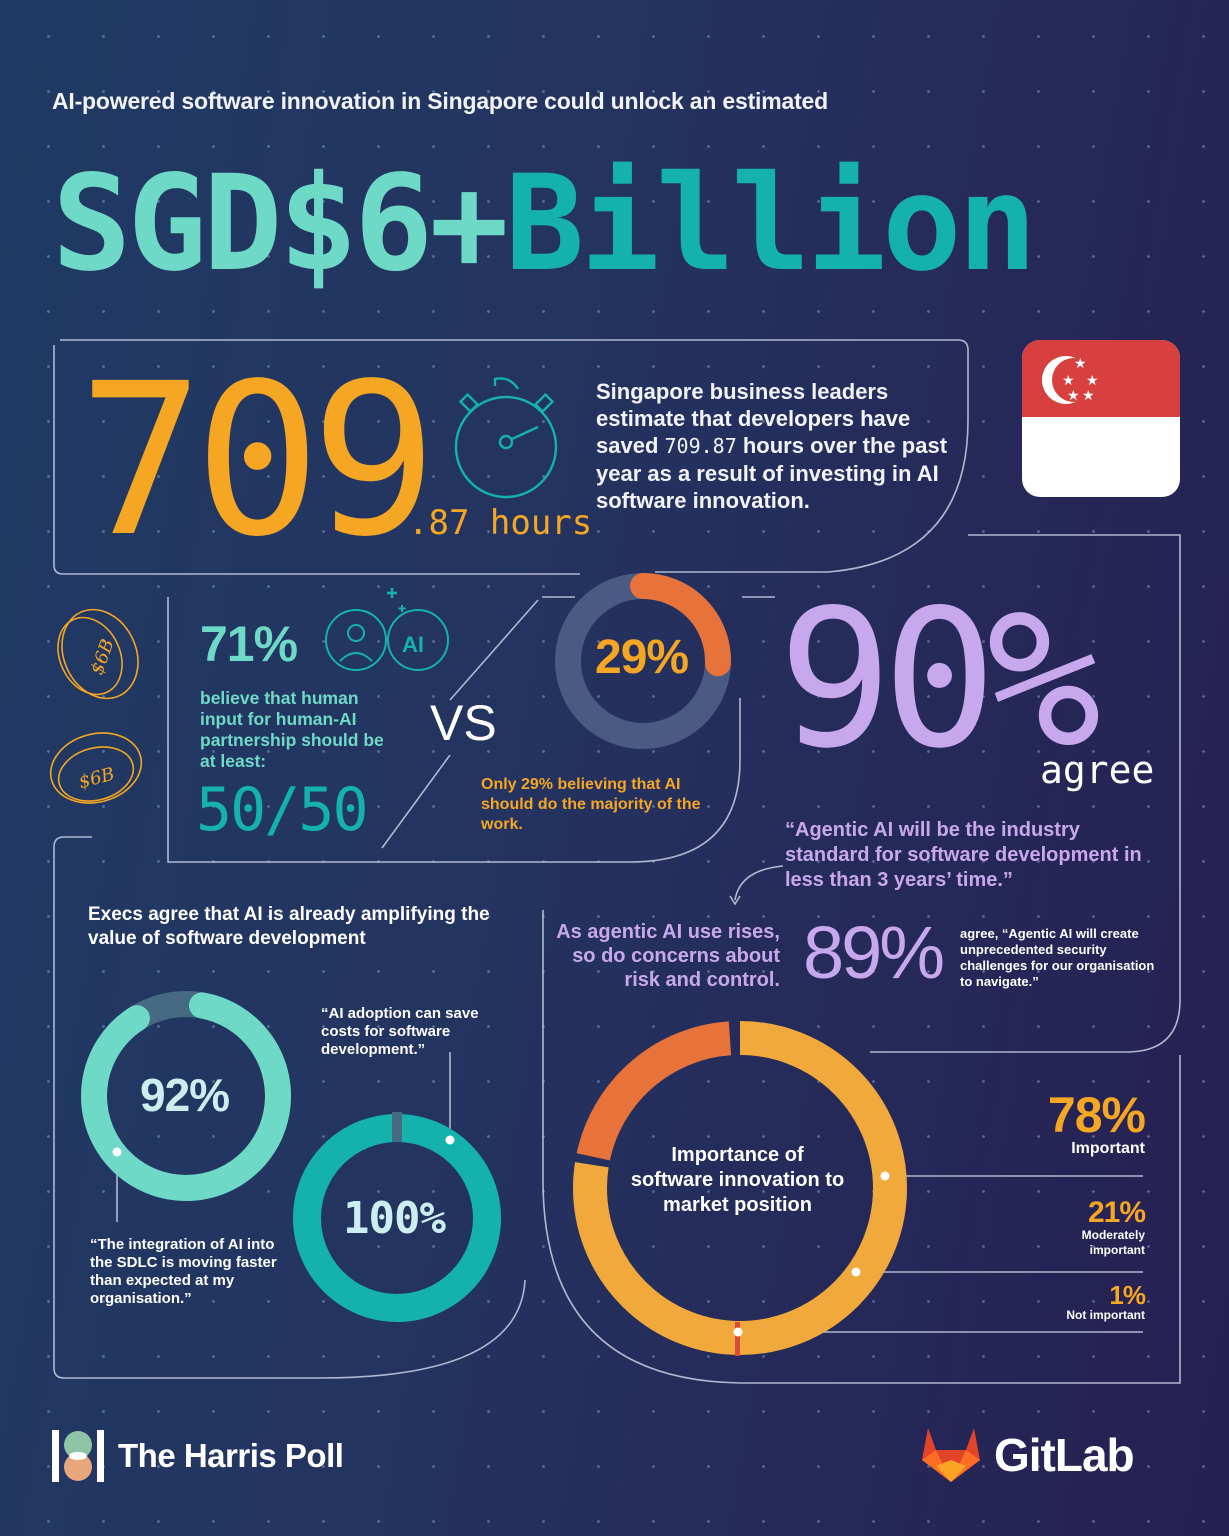  I want to click on ai-label: AI, so click(413, 644).